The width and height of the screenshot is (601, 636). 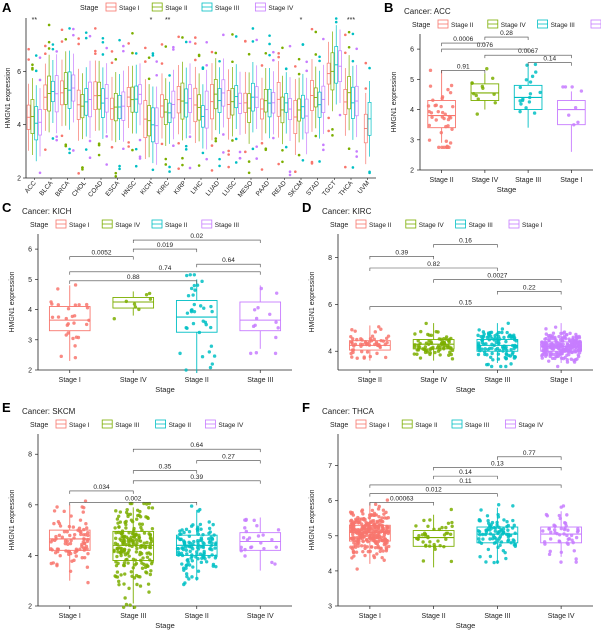 What do you see at coordinates (549, 59) in the screenshot?
I see `p-value: 0.14` at bounding box center [549, 59].